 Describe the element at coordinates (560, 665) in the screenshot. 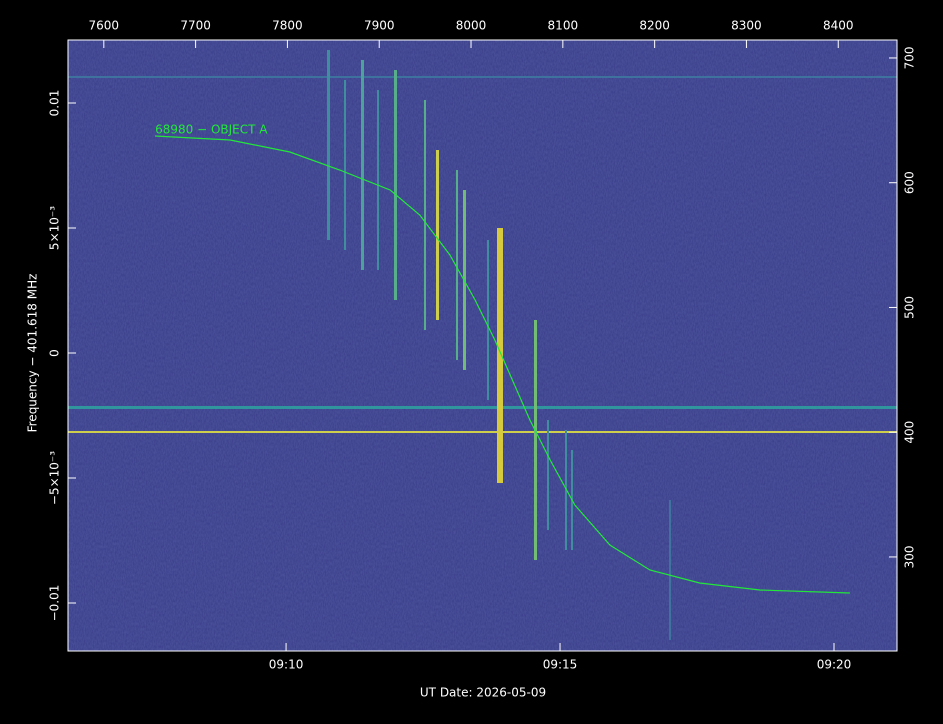

I see `x-tick-label: 09:15` at that location.